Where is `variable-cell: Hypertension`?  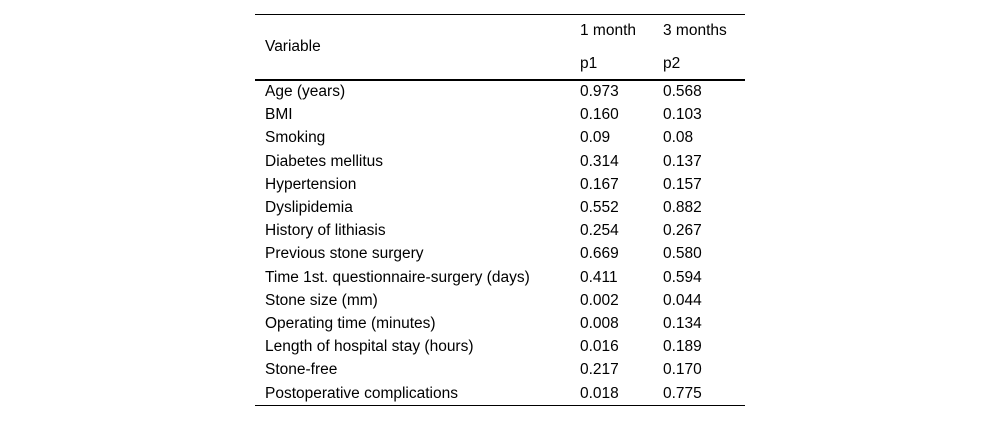
variable-cell: Hypertension is located at coordinates (311, 184).